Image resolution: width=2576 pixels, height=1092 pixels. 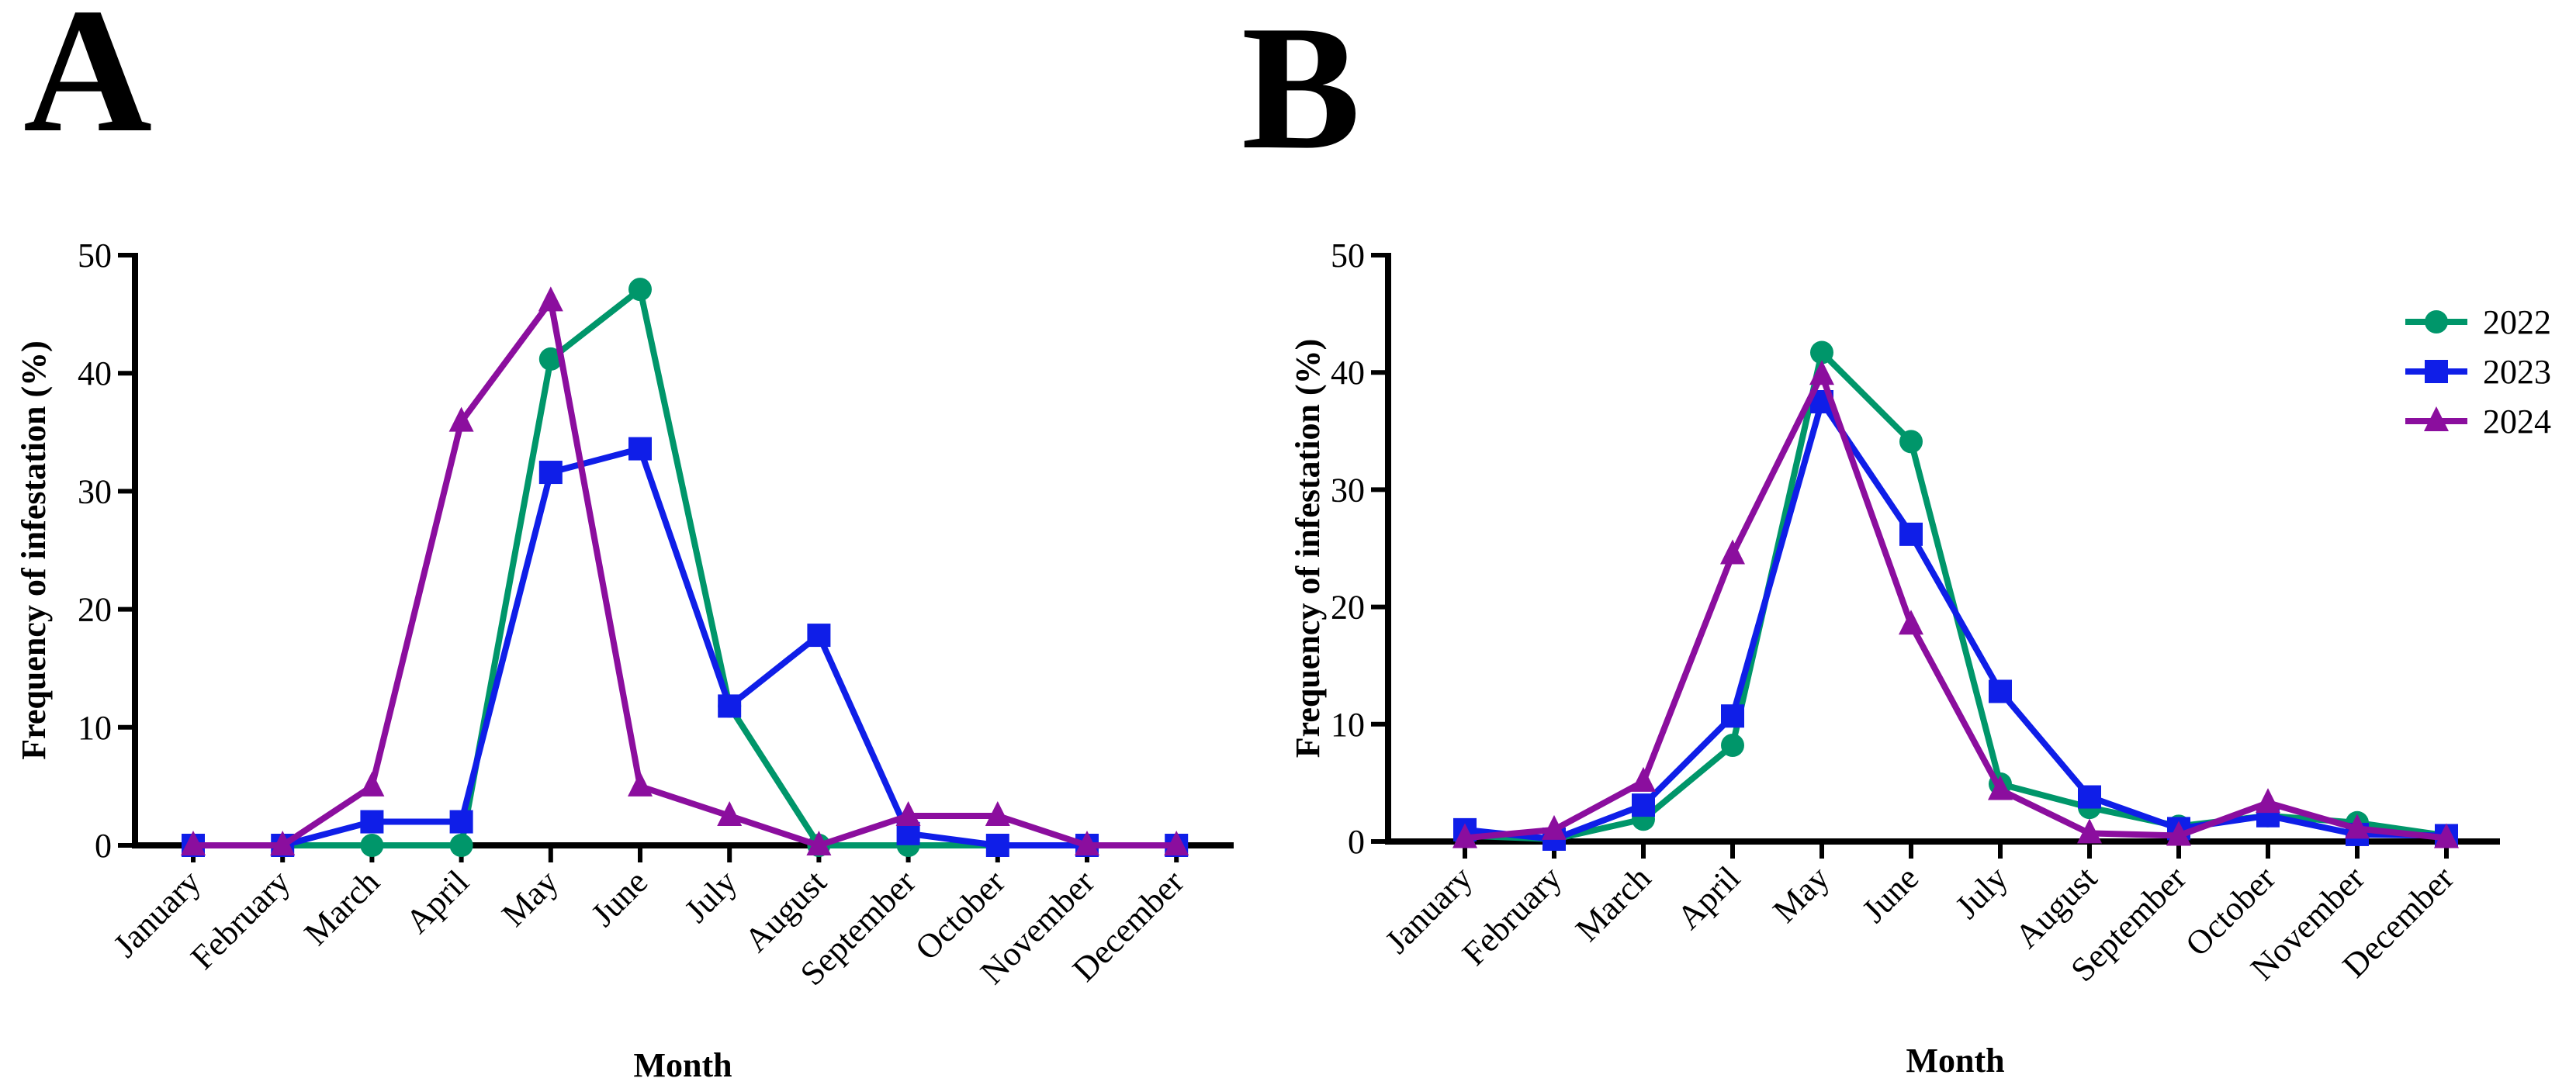 I want to click on panel-b-point-2024-october, so click(x=2268, y=801).